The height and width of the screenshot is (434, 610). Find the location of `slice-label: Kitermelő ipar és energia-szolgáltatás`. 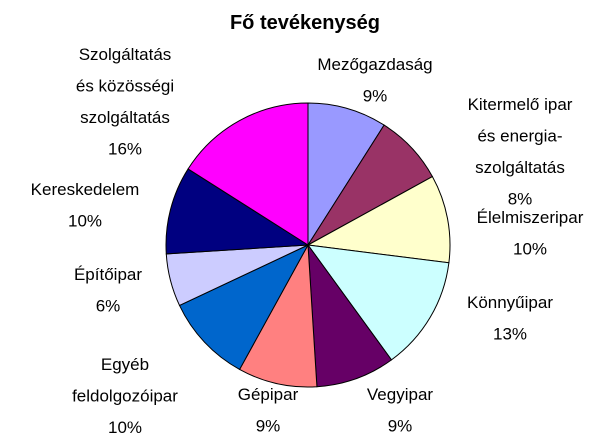

slice-label: Kitermelő ipar és energia-szolgáltatás is located at coordinates (520, 136).